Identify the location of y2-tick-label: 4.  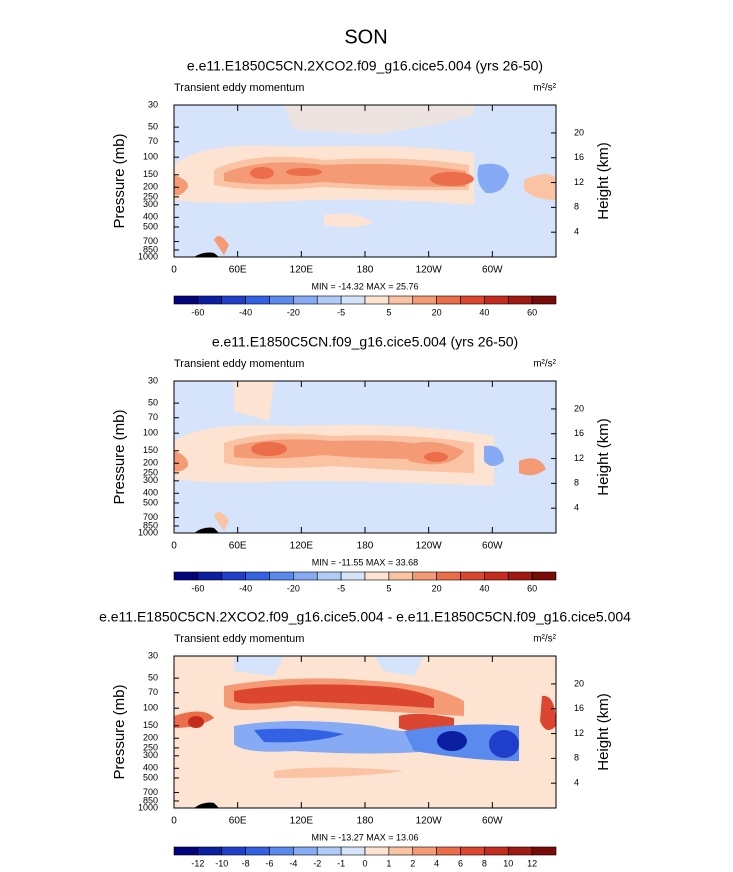
(576, 508).